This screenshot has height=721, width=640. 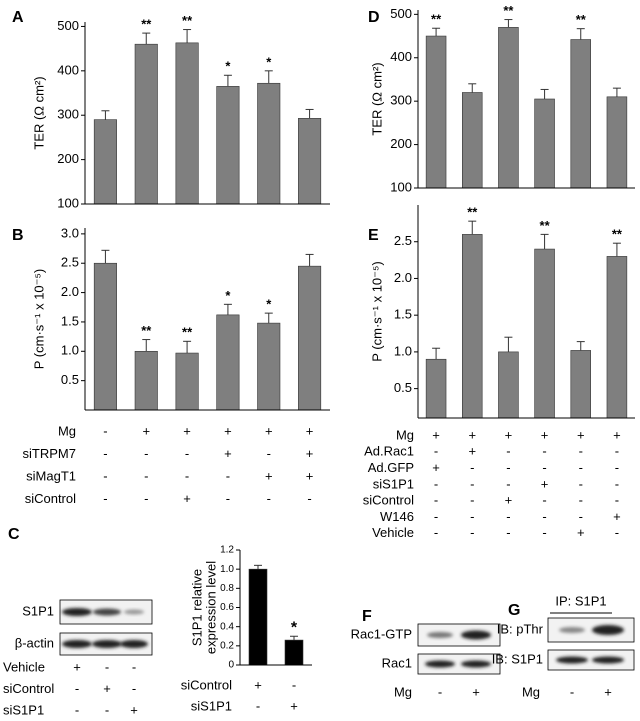 I want to click on band-label: IB: S1P1, so click(x=517, y=658).